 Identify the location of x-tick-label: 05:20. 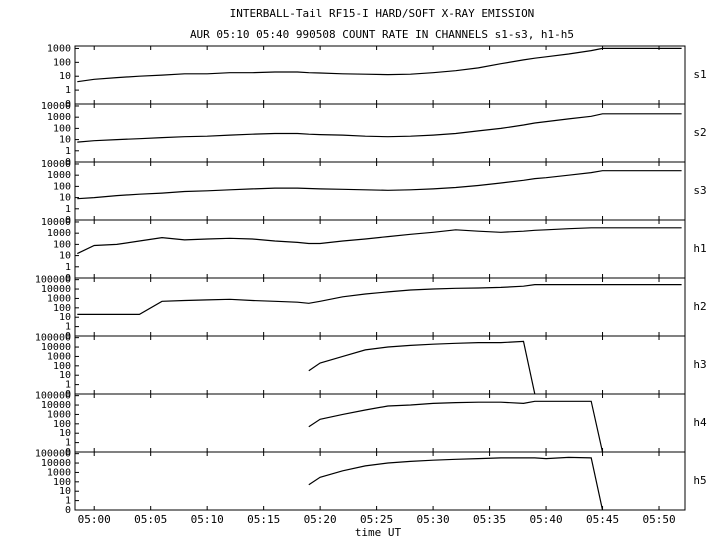
(320, 519).